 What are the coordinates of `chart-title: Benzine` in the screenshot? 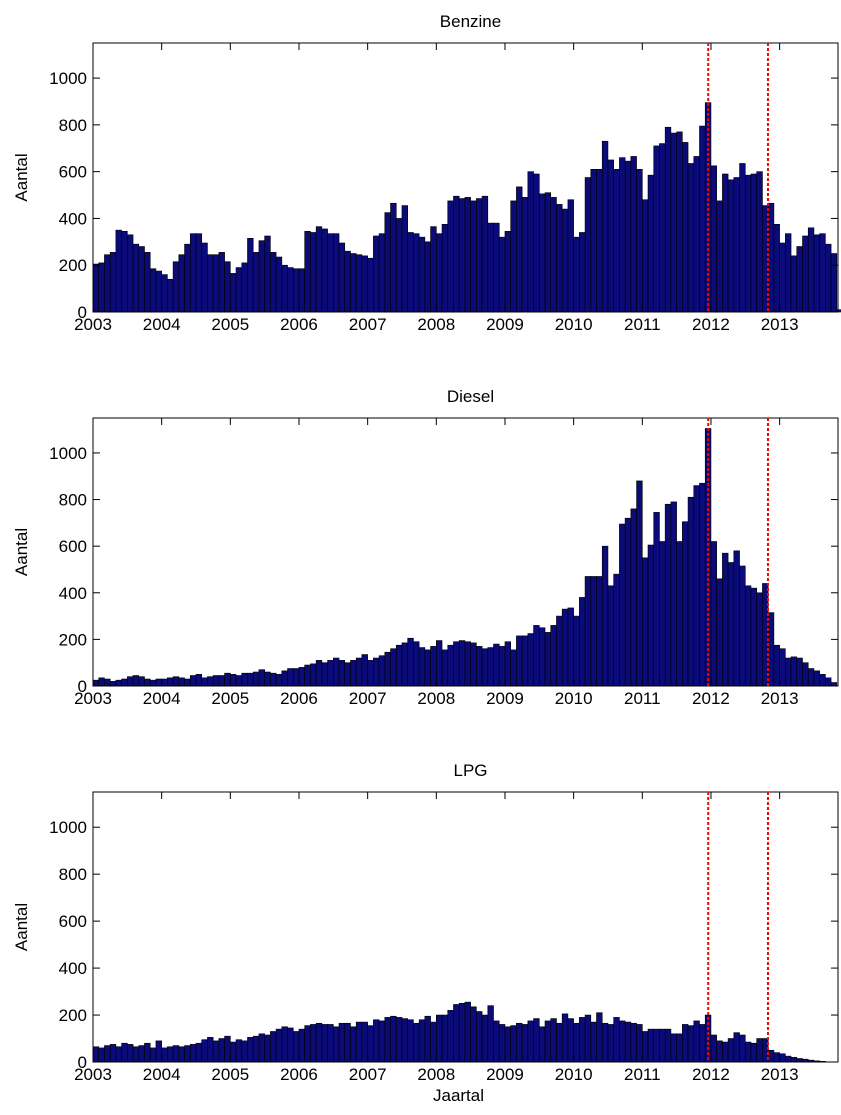 It's located at (470, 21).